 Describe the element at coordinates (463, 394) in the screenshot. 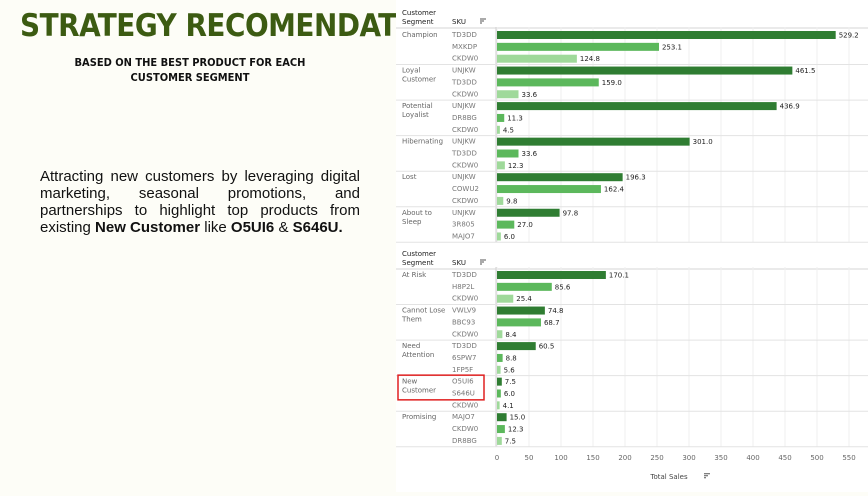

I see `sku-label: S646U` at that location.